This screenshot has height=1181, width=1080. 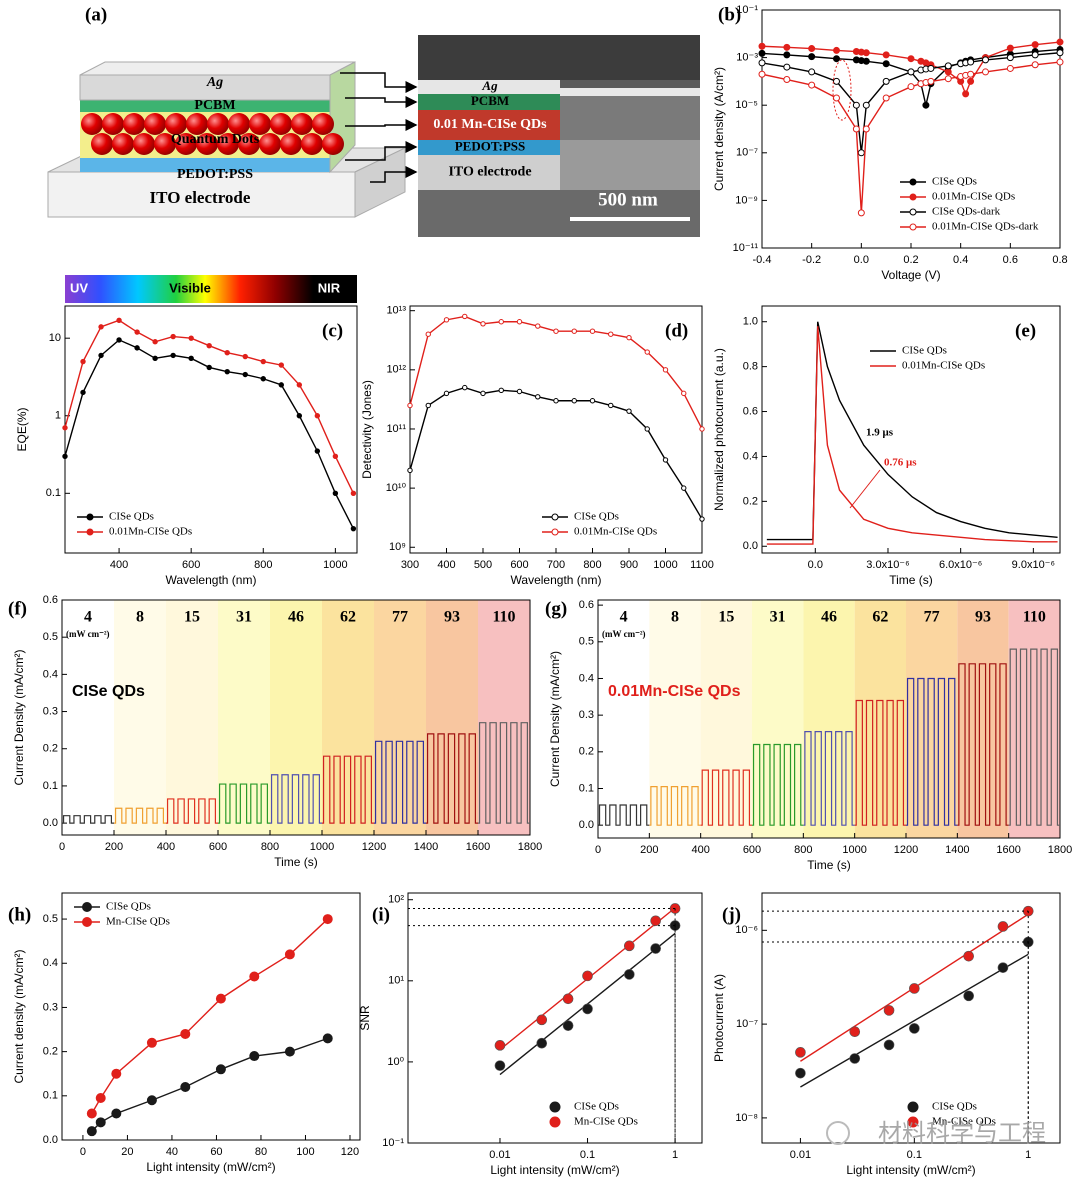 I want to click on x-axis-title: Light intensity (mW/cm²), so click(x=554, y=1170).